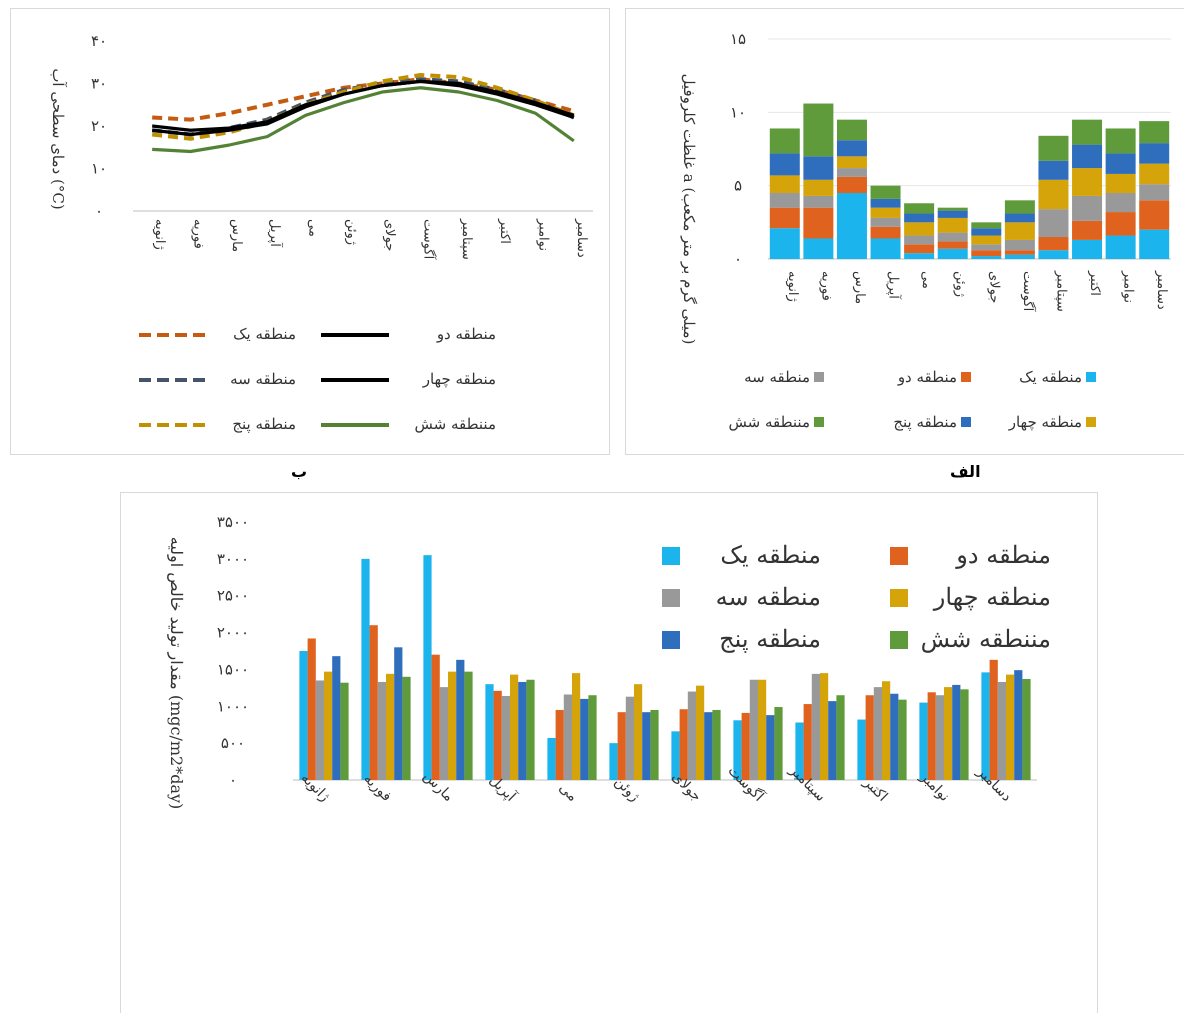 The image size is (1184, 1018). What do you see at coordinates (99, 84) in the screenshot?
I see `y-tick-label: ۳۰` at bounding box center [99, 84].